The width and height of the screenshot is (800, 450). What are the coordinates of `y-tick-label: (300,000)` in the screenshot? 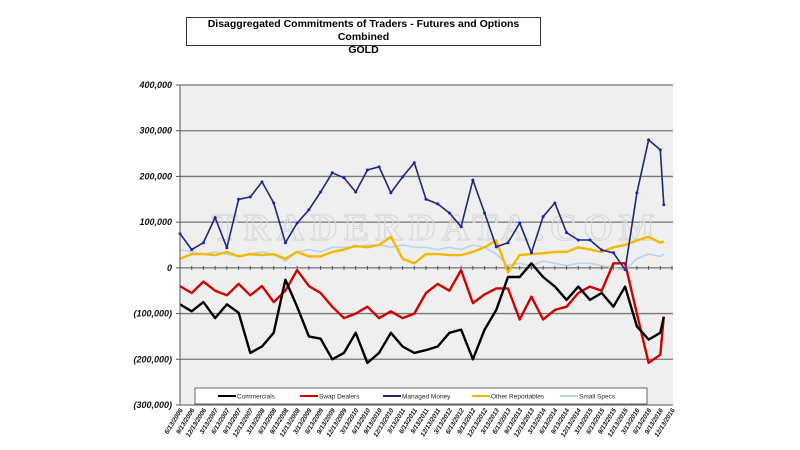 It's located at (152, 405).